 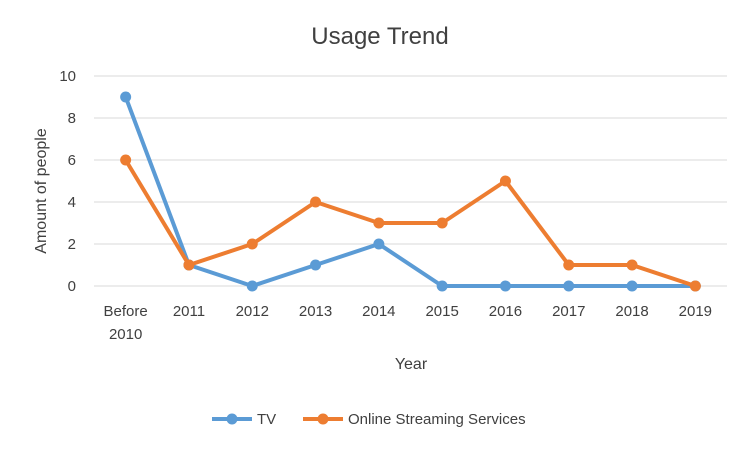 I want to click on x-tick-label: 2014, so click(x=378, y=311).